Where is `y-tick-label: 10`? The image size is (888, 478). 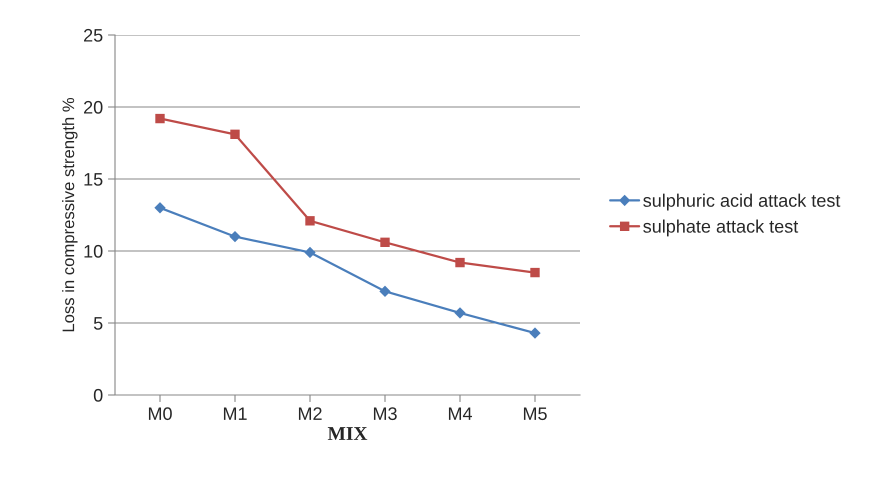 y-tick-label: 10 is located at coordinates (93, 251).